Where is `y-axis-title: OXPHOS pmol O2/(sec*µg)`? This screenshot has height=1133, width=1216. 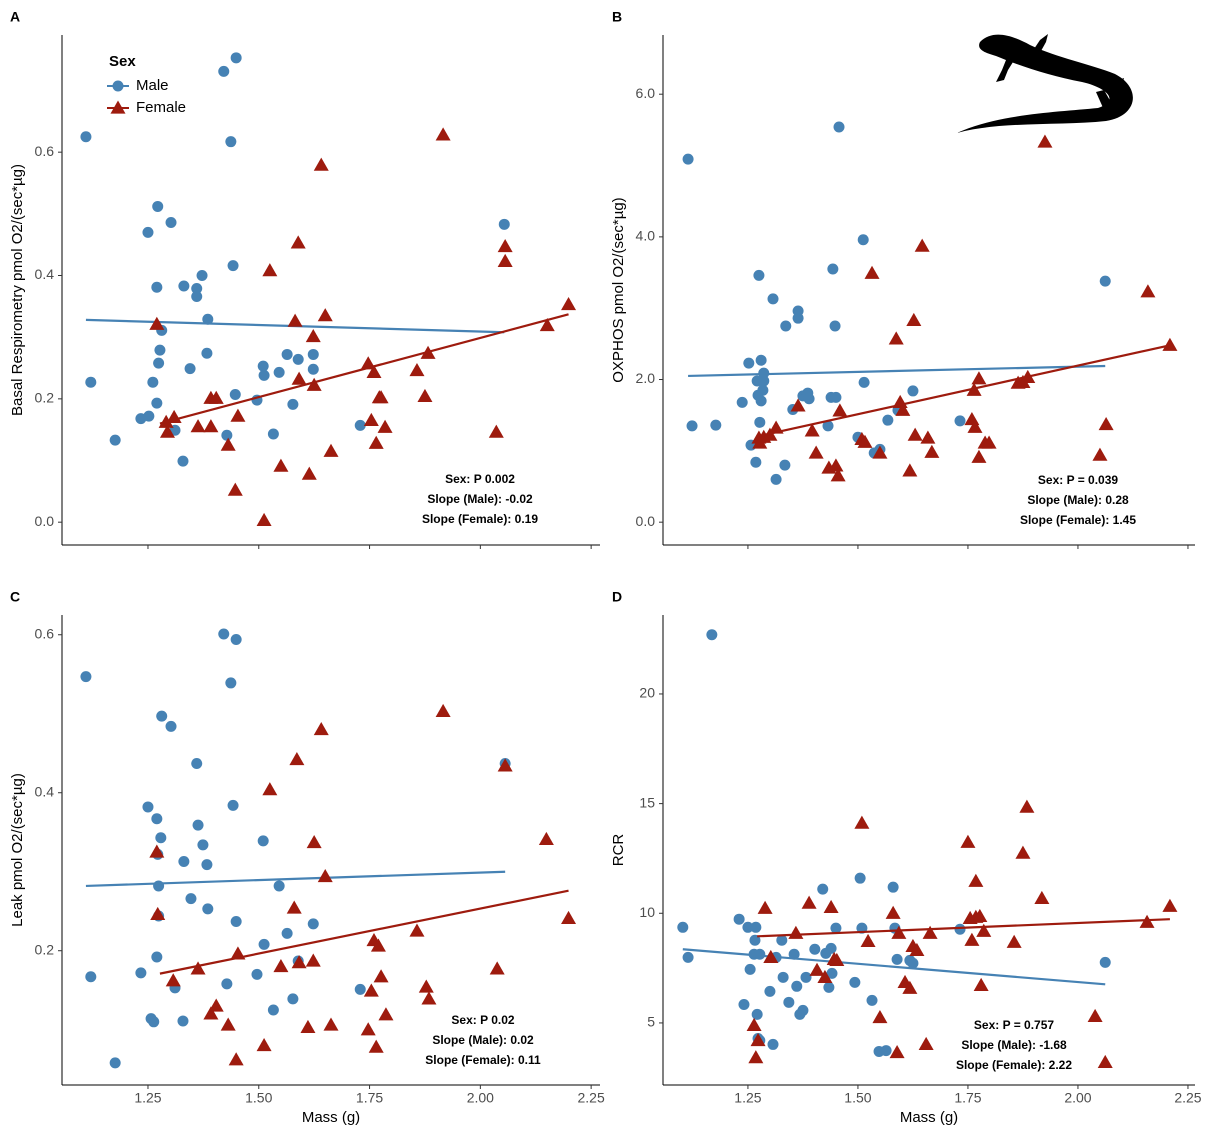
y-axis-title: OXPHOS pmol O2/(sec*µg) is located at coordinates (618, 289).